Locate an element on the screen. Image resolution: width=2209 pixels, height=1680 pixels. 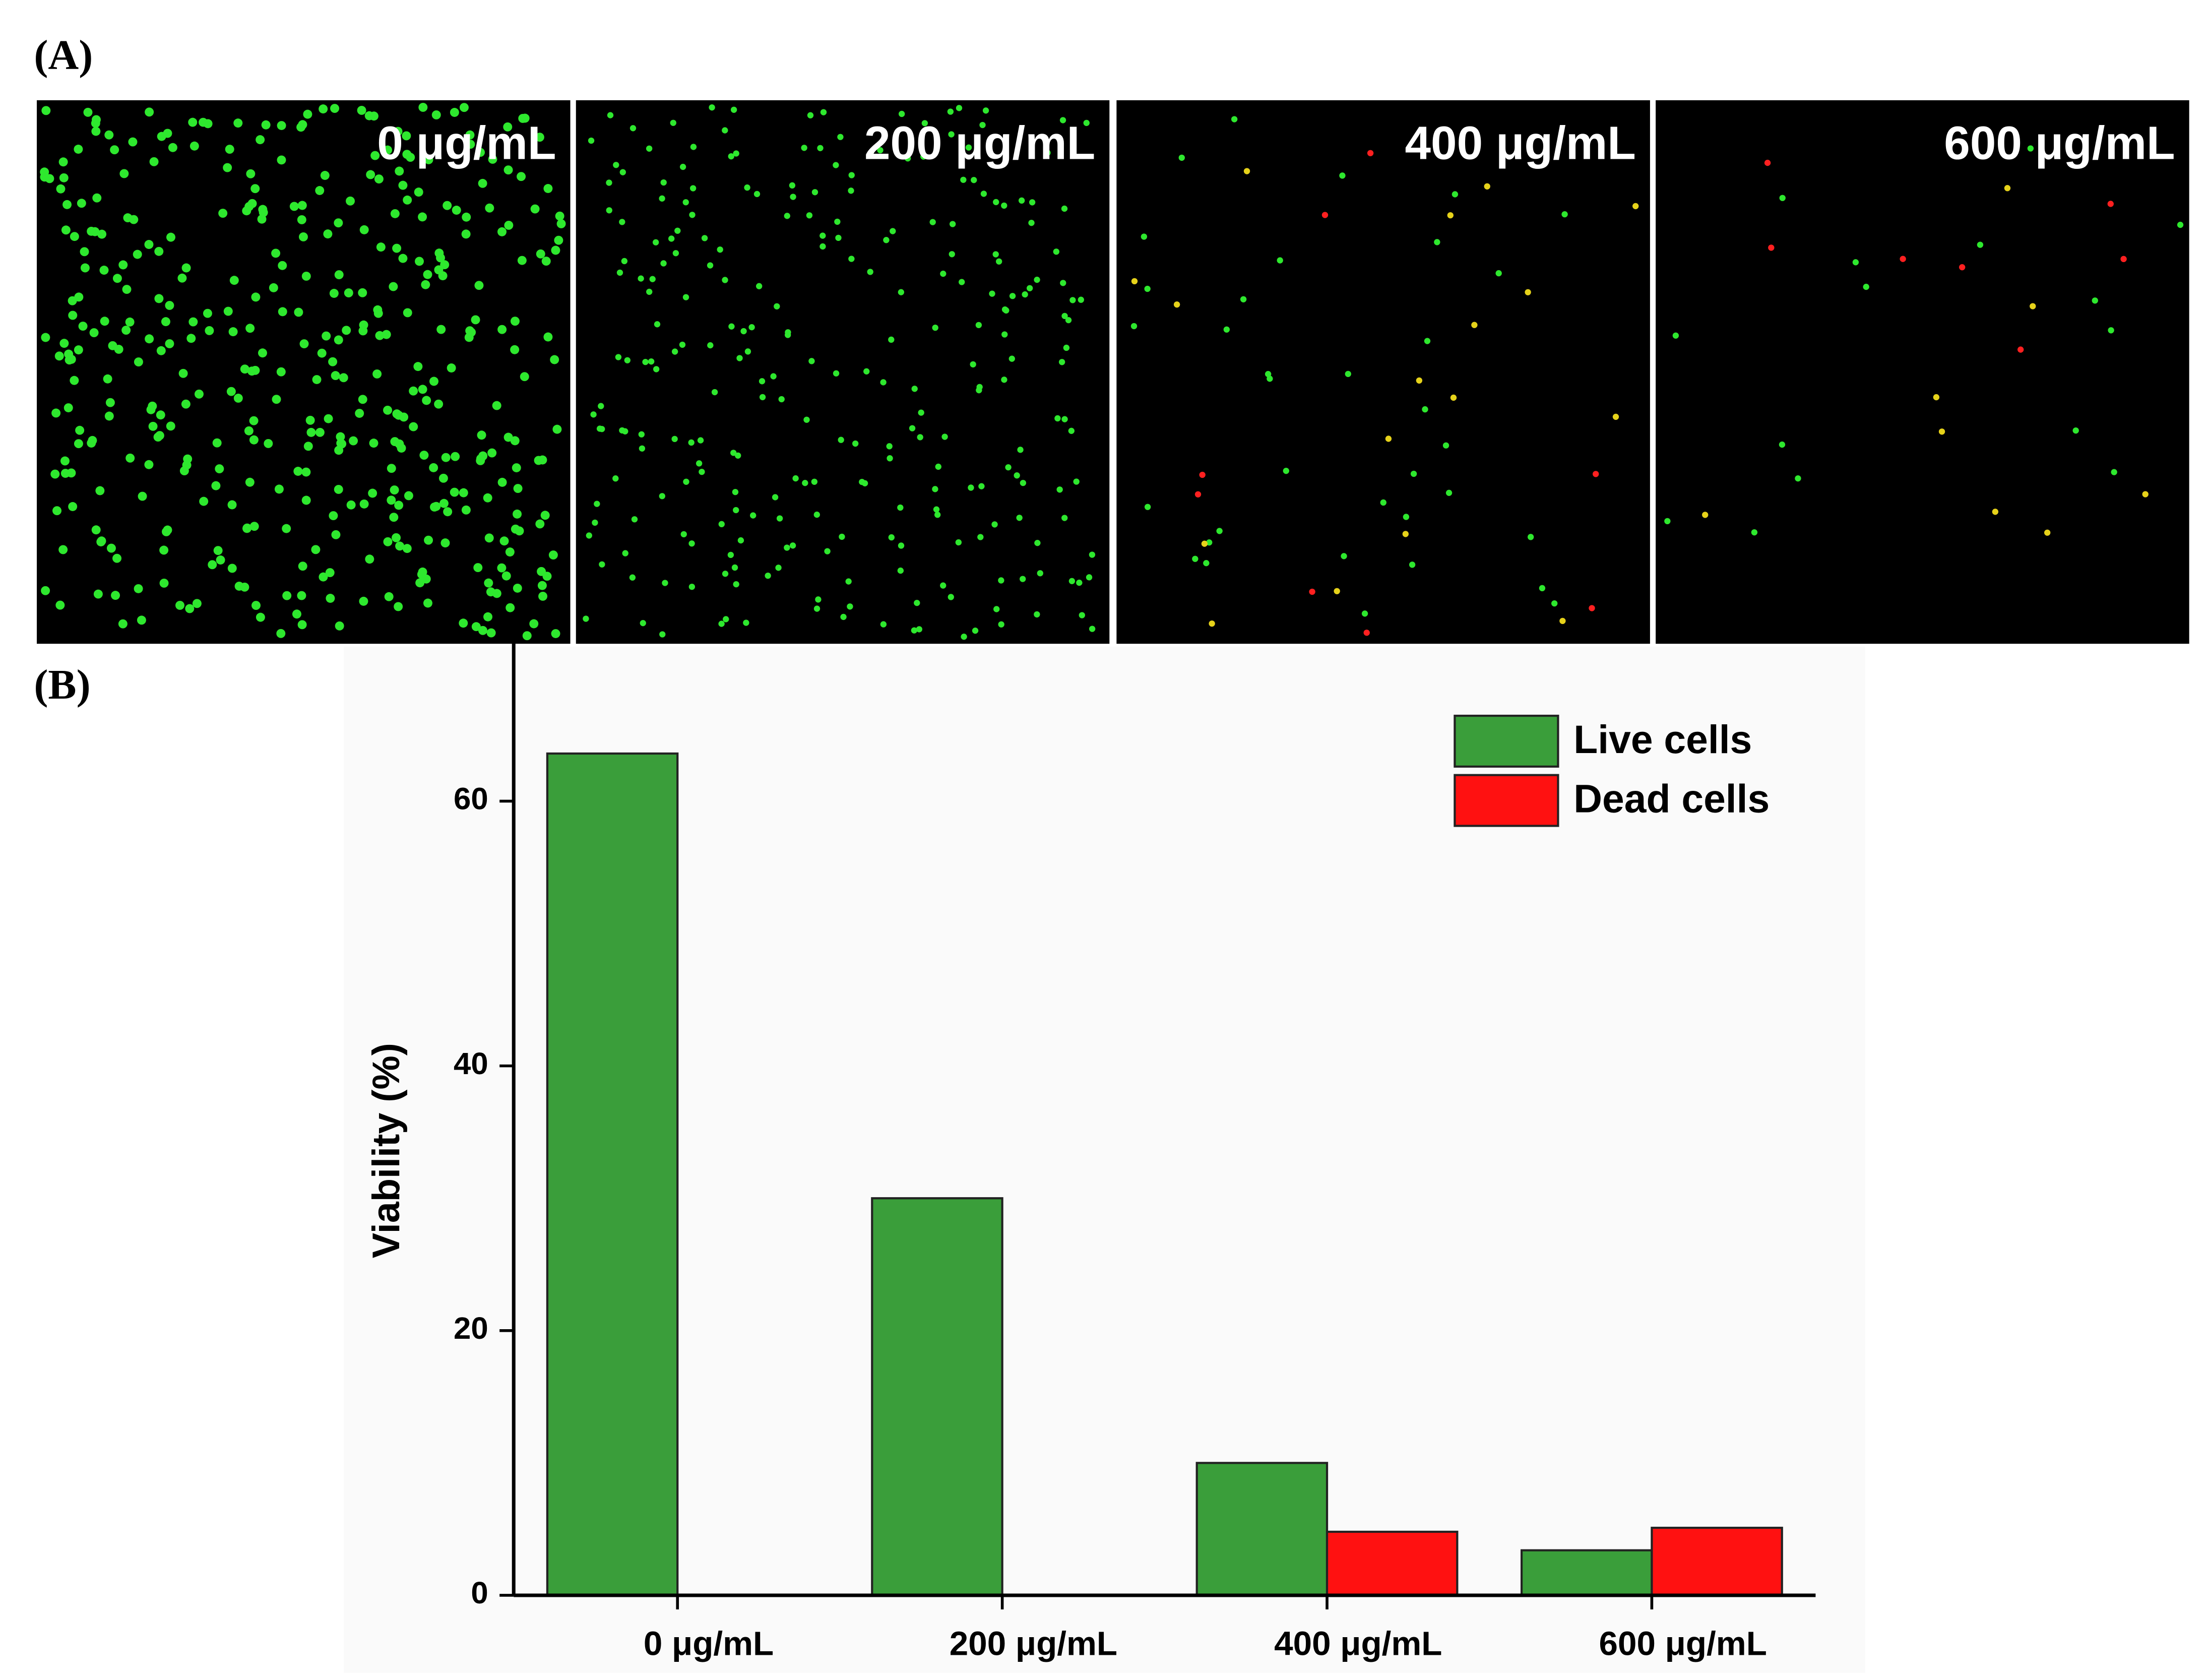
legend-swatch is located at coordinates (1507, 800).